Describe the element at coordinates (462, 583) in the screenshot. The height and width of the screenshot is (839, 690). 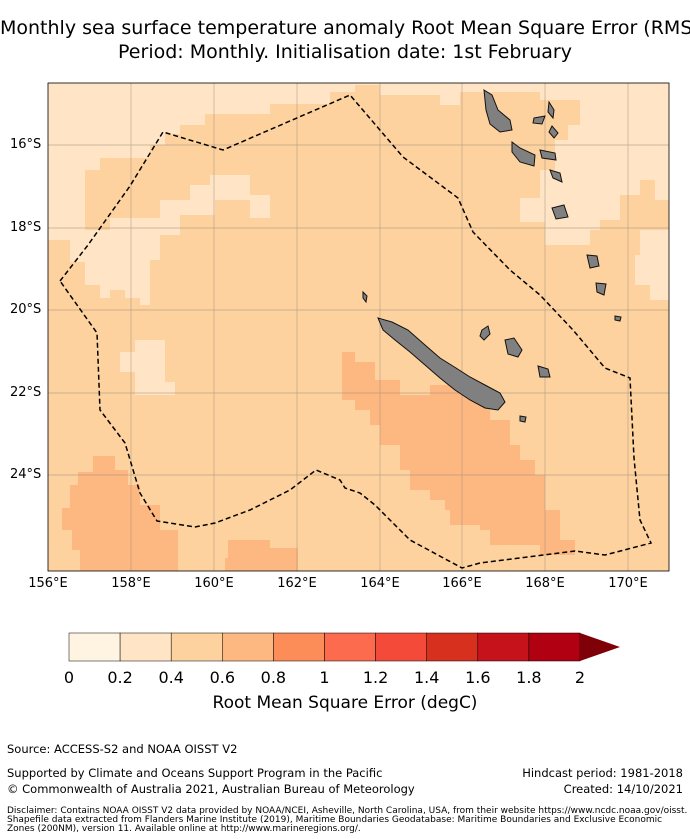
I see `lon-label-166e: 166°E` at that location.